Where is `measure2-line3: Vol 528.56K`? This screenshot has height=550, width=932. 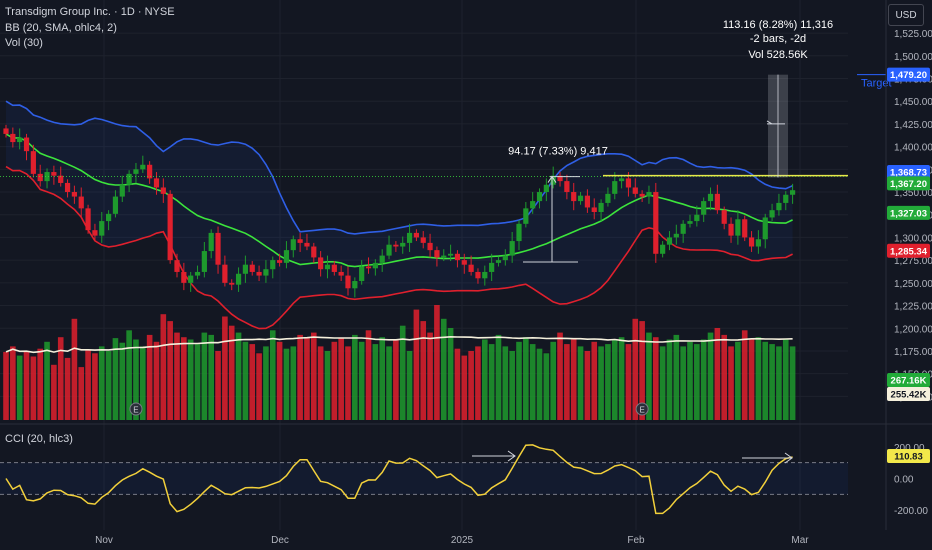
measure2-line3: Vol 528.56K is located at coordinates (778, 55).